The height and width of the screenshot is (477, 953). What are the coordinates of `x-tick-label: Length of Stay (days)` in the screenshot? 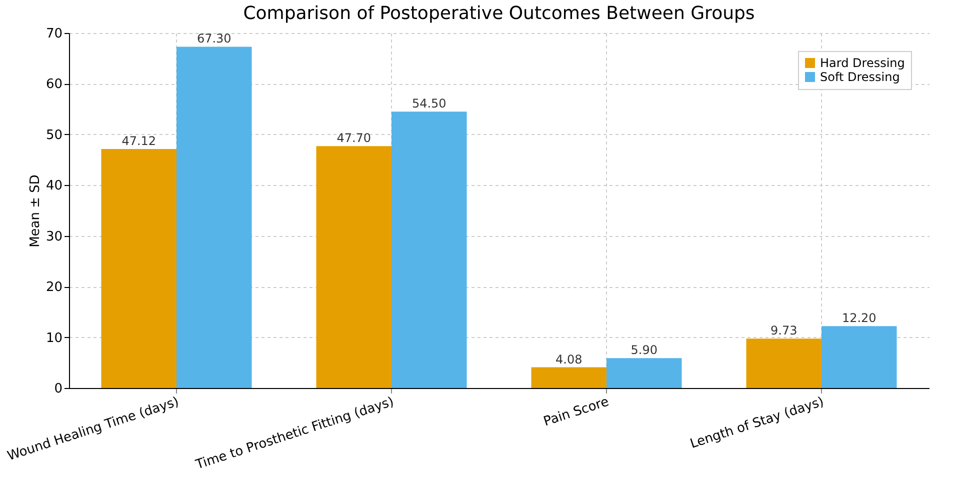 It's located at (757, 423).